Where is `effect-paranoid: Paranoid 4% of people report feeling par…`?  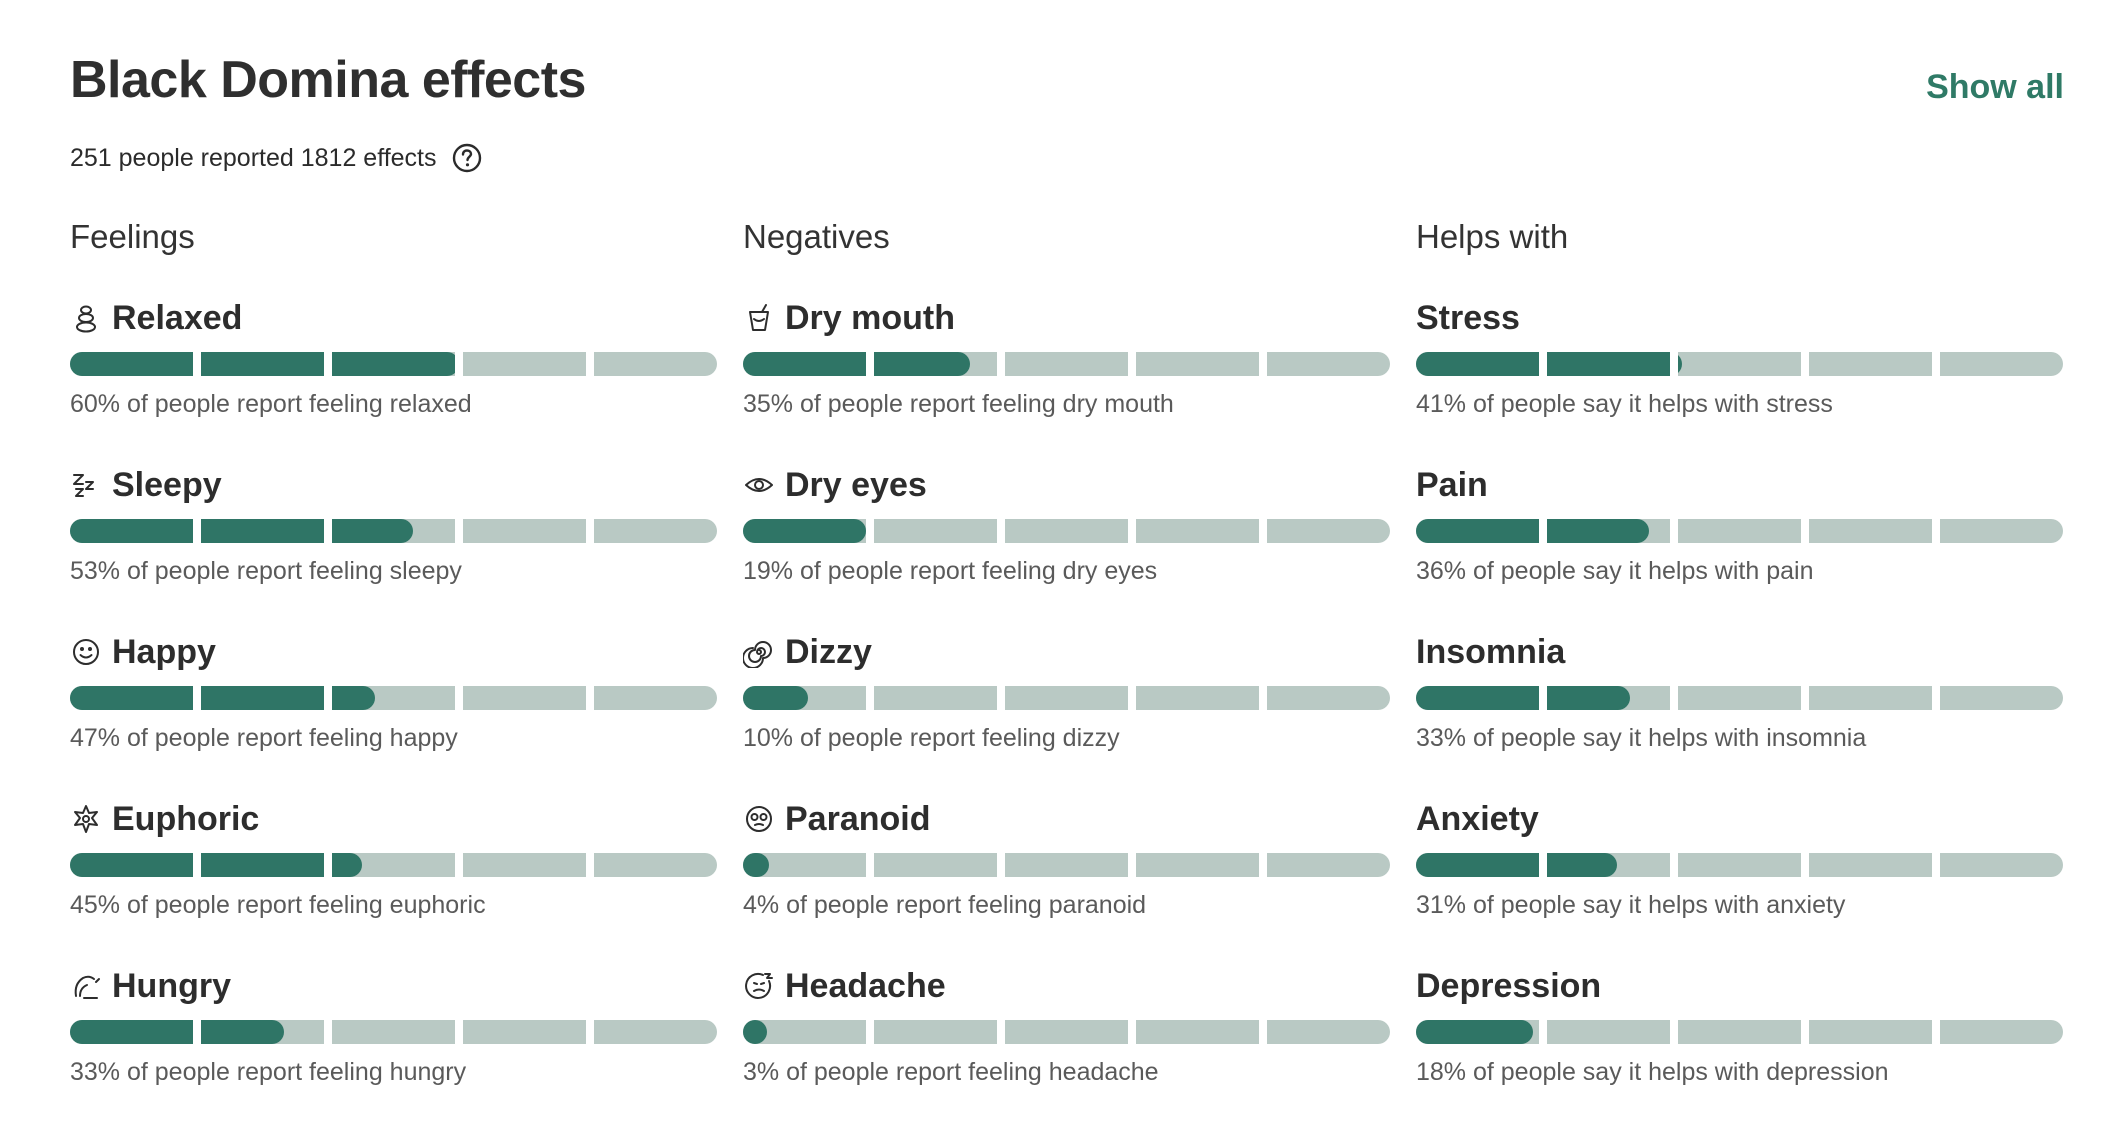 effect-paranoid: Paranoid 4% of people report feeling par… is located at coordinates (1067, 880).